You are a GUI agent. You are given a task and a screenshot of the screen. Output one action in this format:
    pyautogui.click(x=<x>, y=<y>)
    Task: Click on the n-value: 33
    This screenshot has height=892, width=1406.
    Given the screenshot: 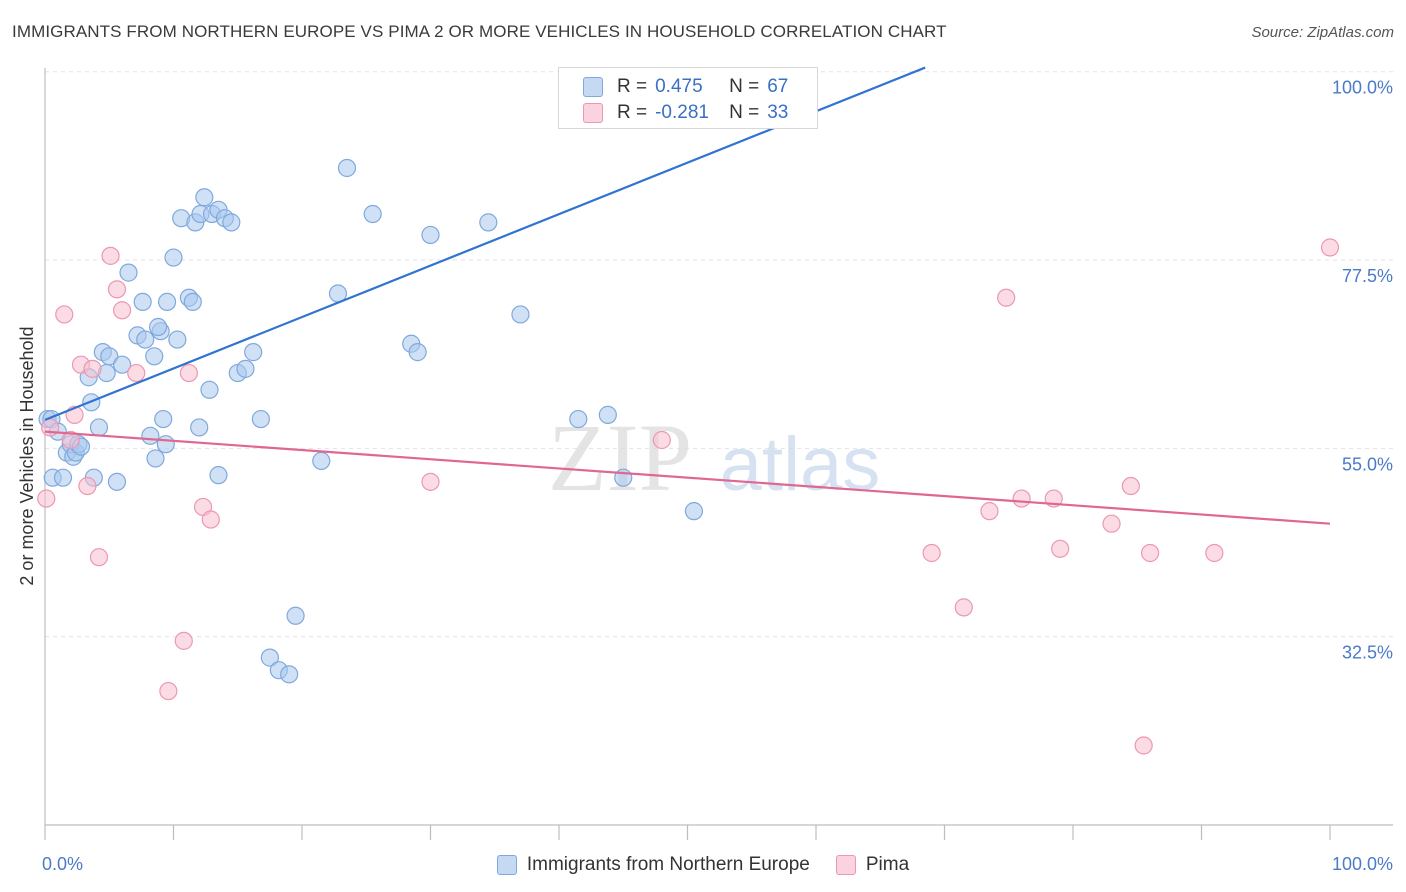 What is the action you would take?
    pyautogui.click(x=778, y=112)
    